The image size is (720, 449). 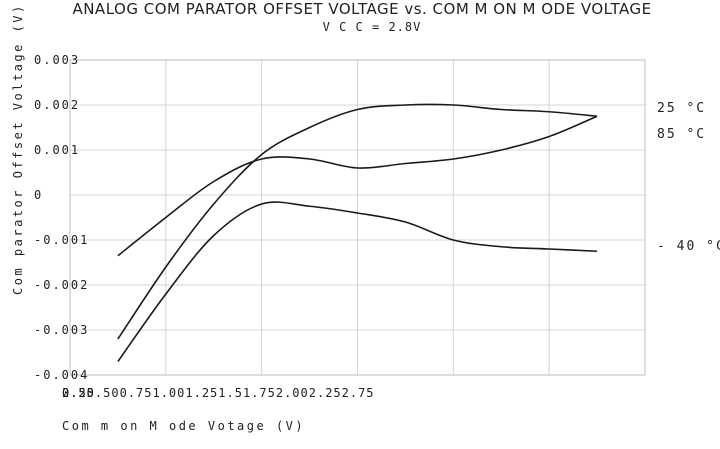 I want to click on y-tick-label: 0.003, so click(x=57, y=60).